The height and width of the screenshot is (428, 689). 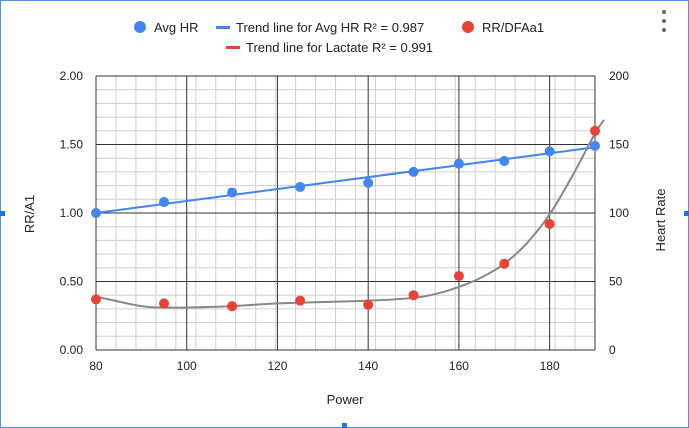 I want to click on y-axis-left-title: RR/A1, so click(x=29, y=214).